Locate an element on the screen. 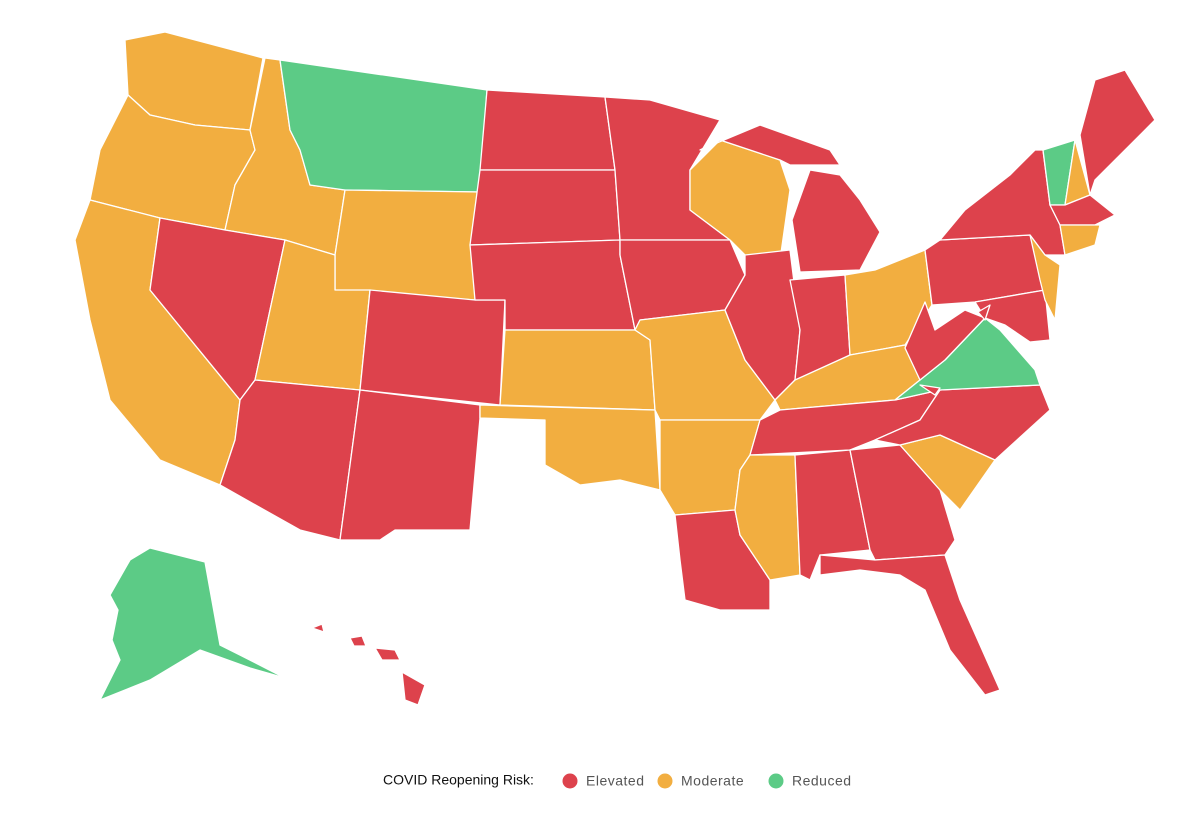 This screenshot has height=833, width=1200. legend-title: COVID Reopening Risk: is located at coordinates (458, 780).